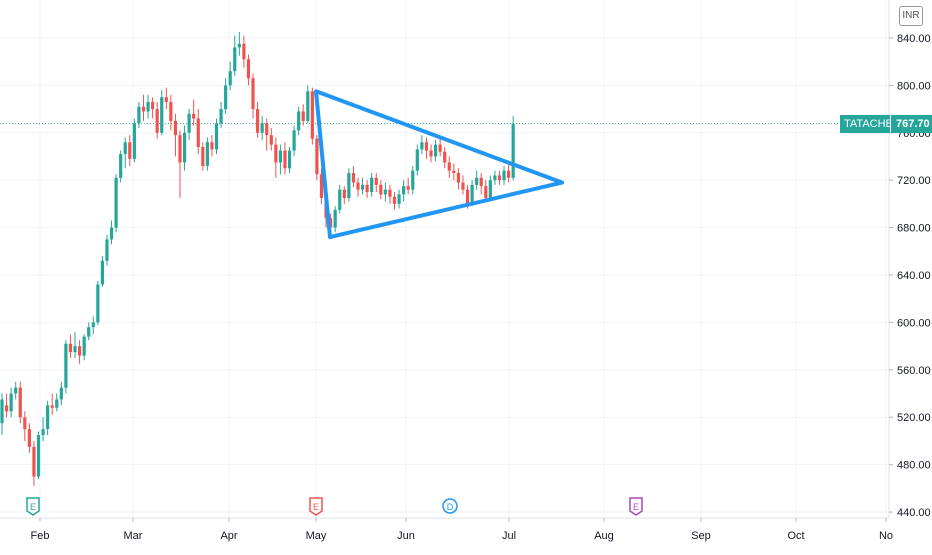 This screenshot has height=555, width=932. Describe the element at coordinates (911, 16) in the screenshot. I see `currency-badge: INR` at that location.